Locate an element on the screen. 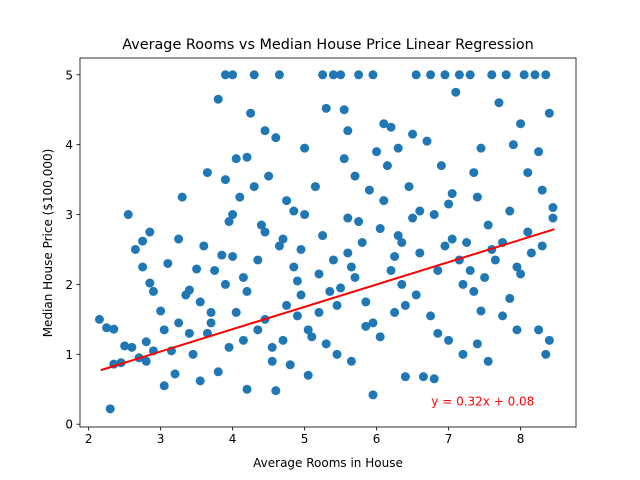  y-tick-label: 2 is located at coordinates (69, 285).